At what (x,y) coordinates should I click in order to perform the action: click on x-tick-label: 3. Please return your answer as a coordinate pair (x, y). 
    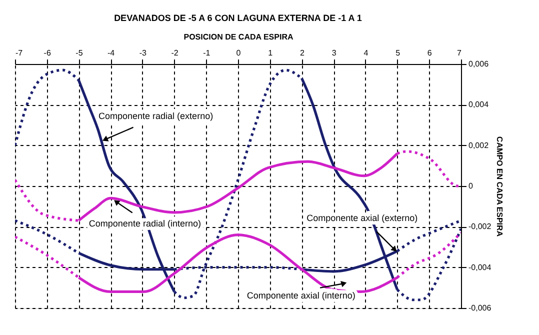
    Looking at the image, I should click on (334, 53).